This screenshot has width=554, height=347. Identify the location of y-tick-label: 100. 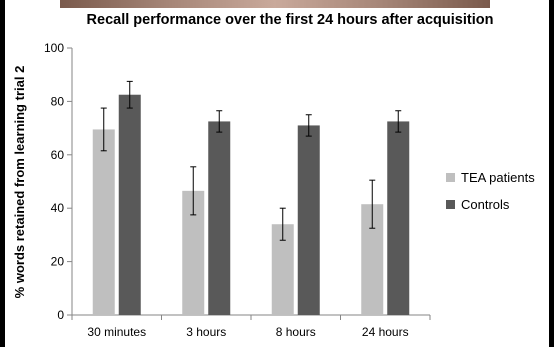
(54, 48).